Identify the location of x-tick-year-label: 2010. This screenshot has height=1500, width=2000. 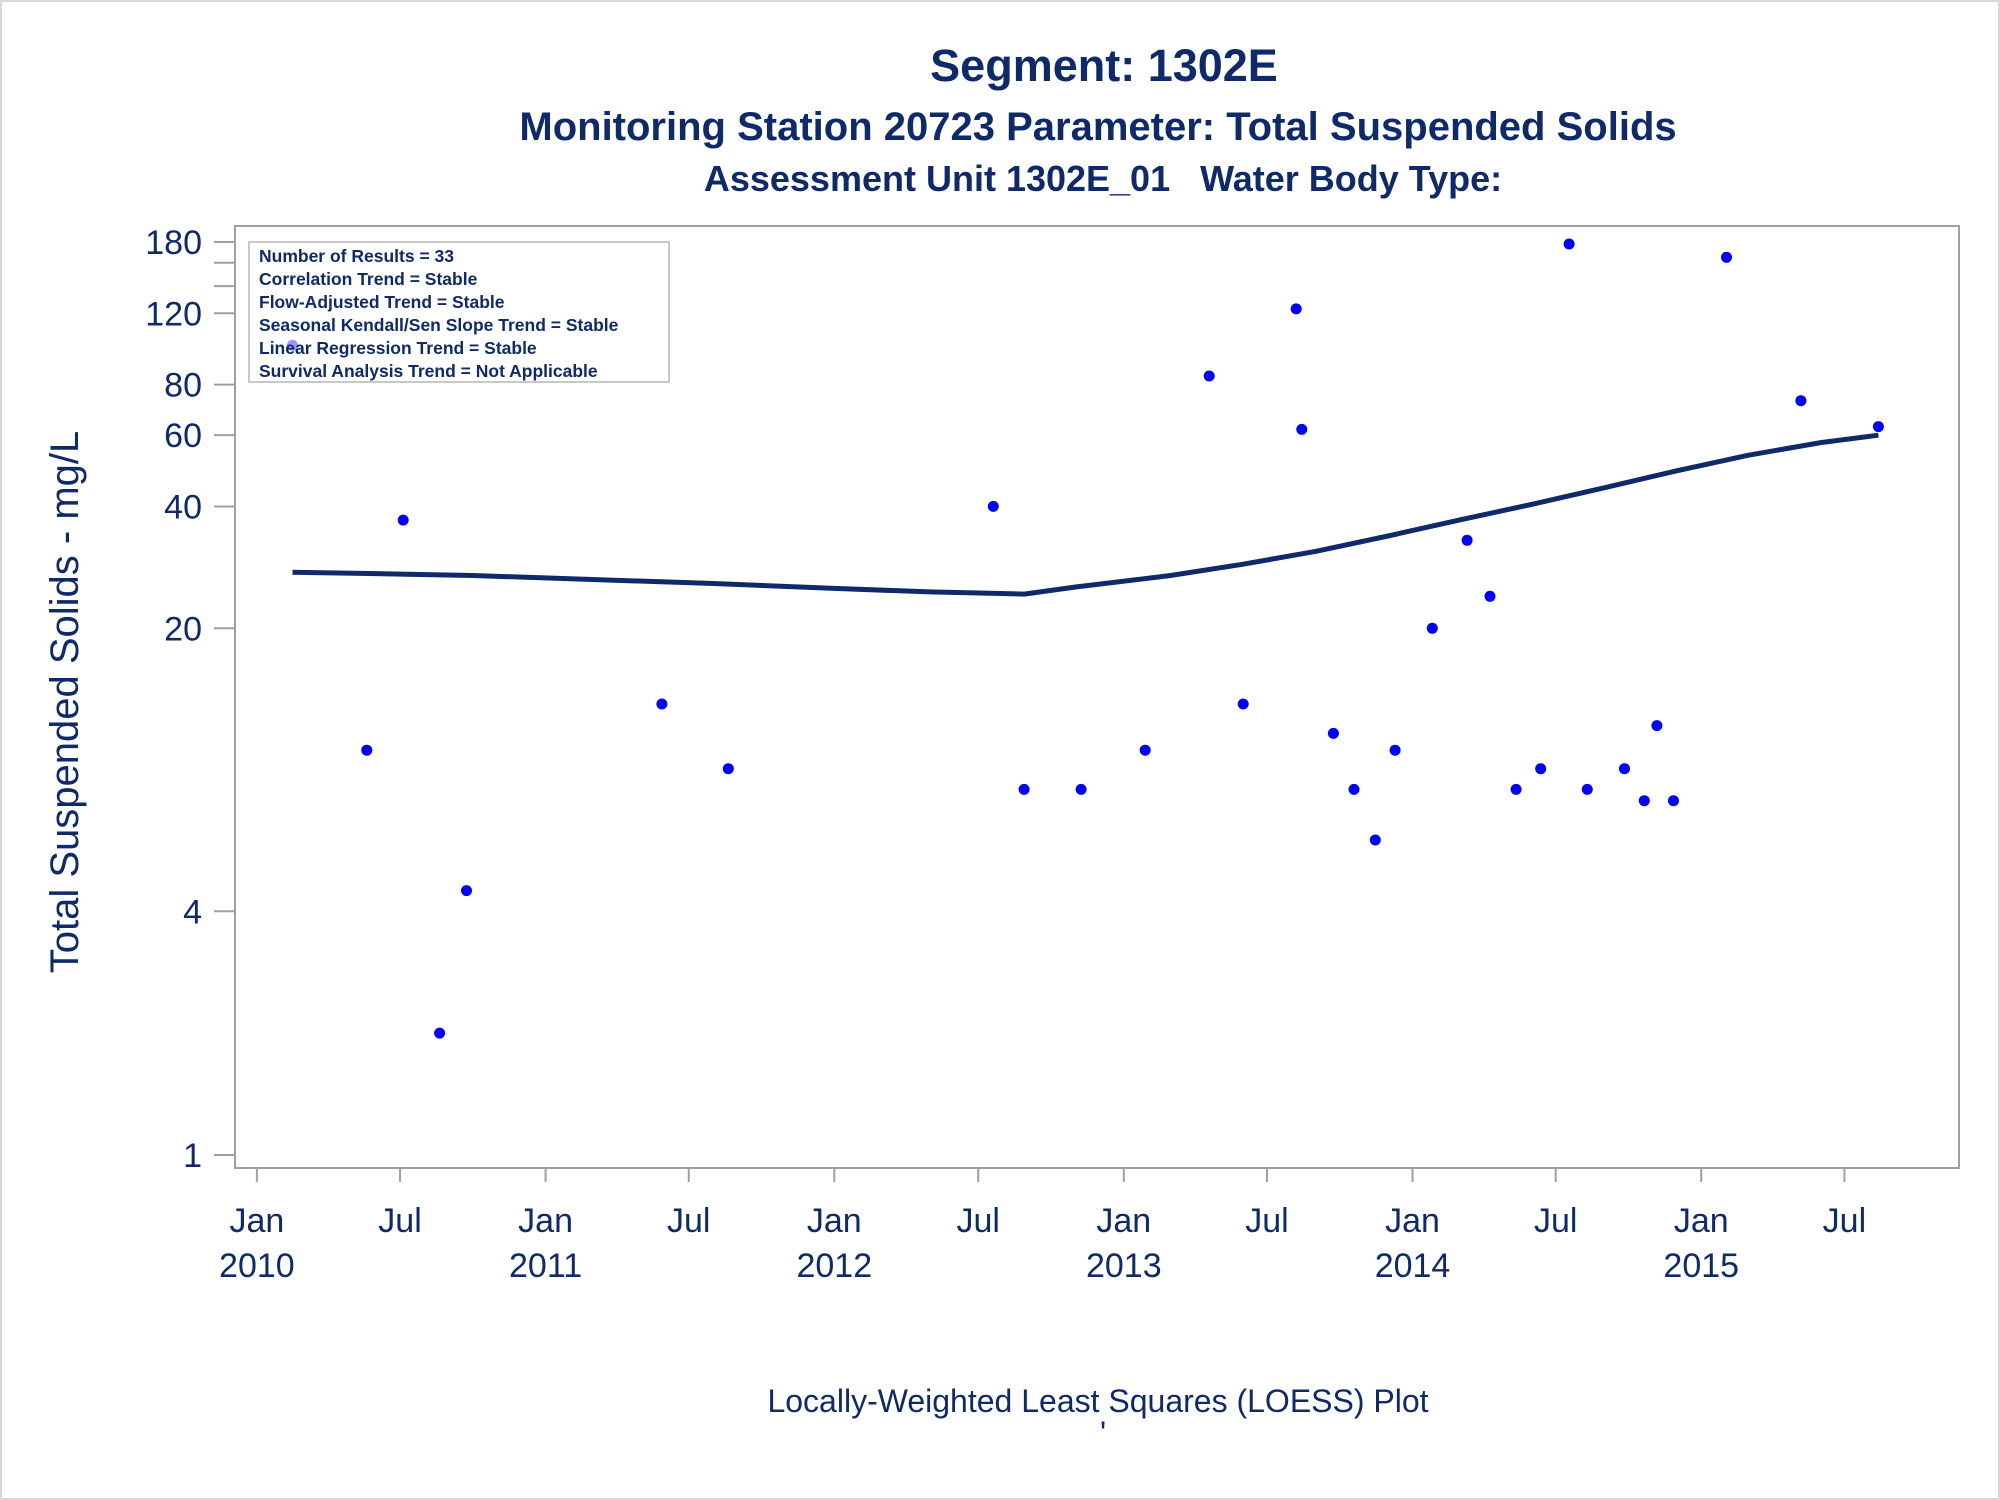
(257, 1266).